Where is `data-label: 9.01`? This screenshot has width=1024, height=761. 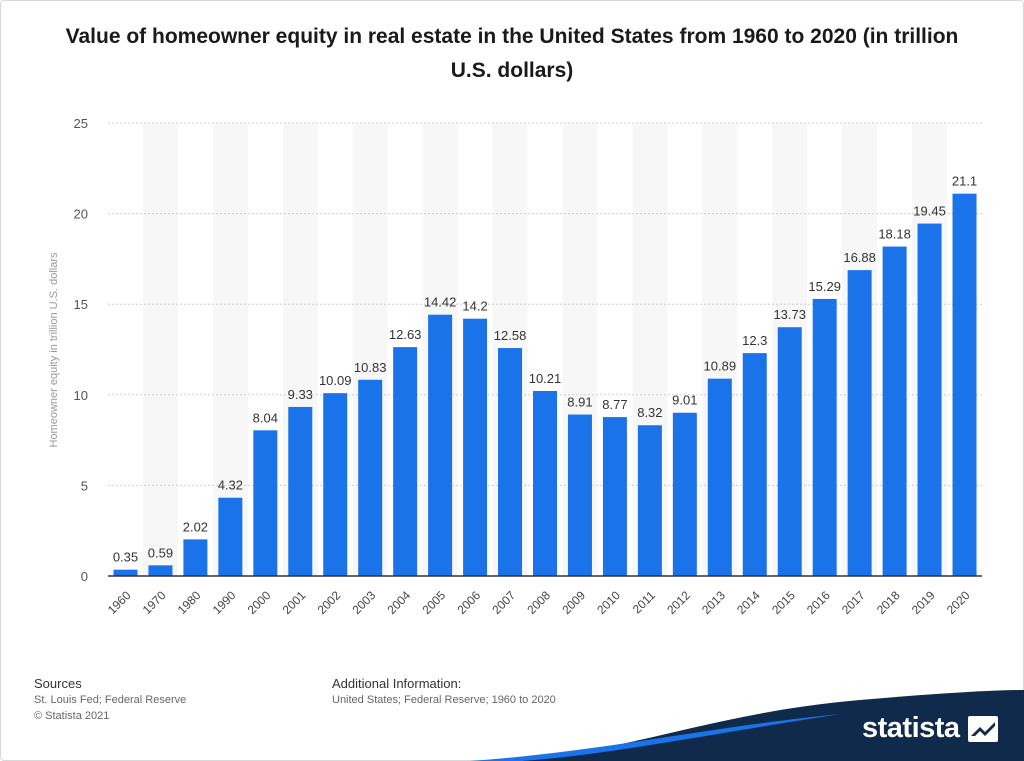
data-label: 9.01 is located at coordinates (684, 400).